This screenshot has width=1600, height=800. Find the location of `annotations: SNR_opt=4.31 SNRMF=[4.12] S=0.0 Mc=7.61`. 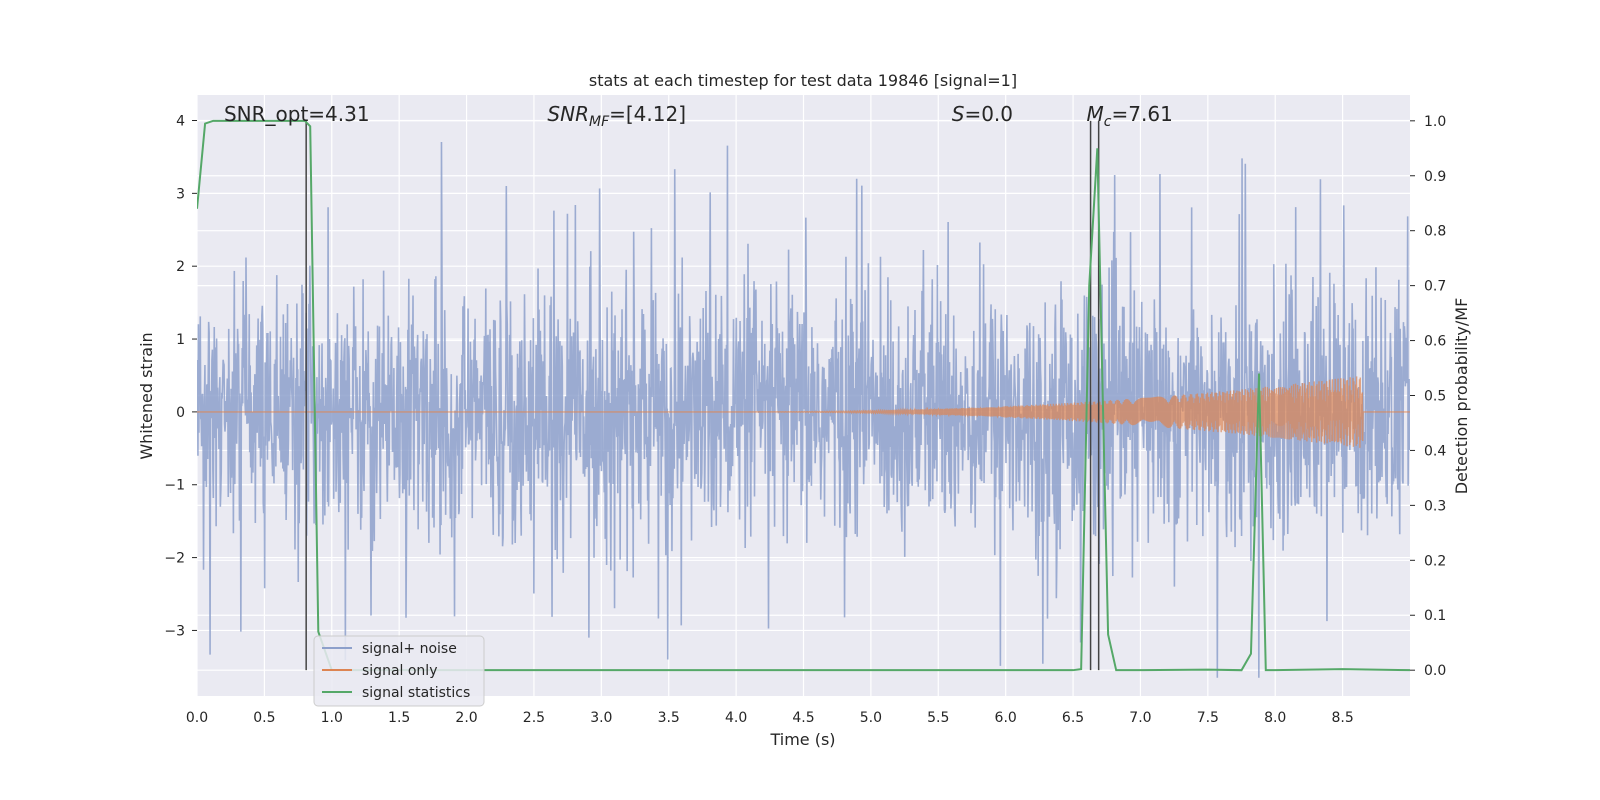

annotations: SNR_opt=4.31 SNRMF=[4.12] S=0.0 Mc=7.61 is located at coordinates (698, 116).